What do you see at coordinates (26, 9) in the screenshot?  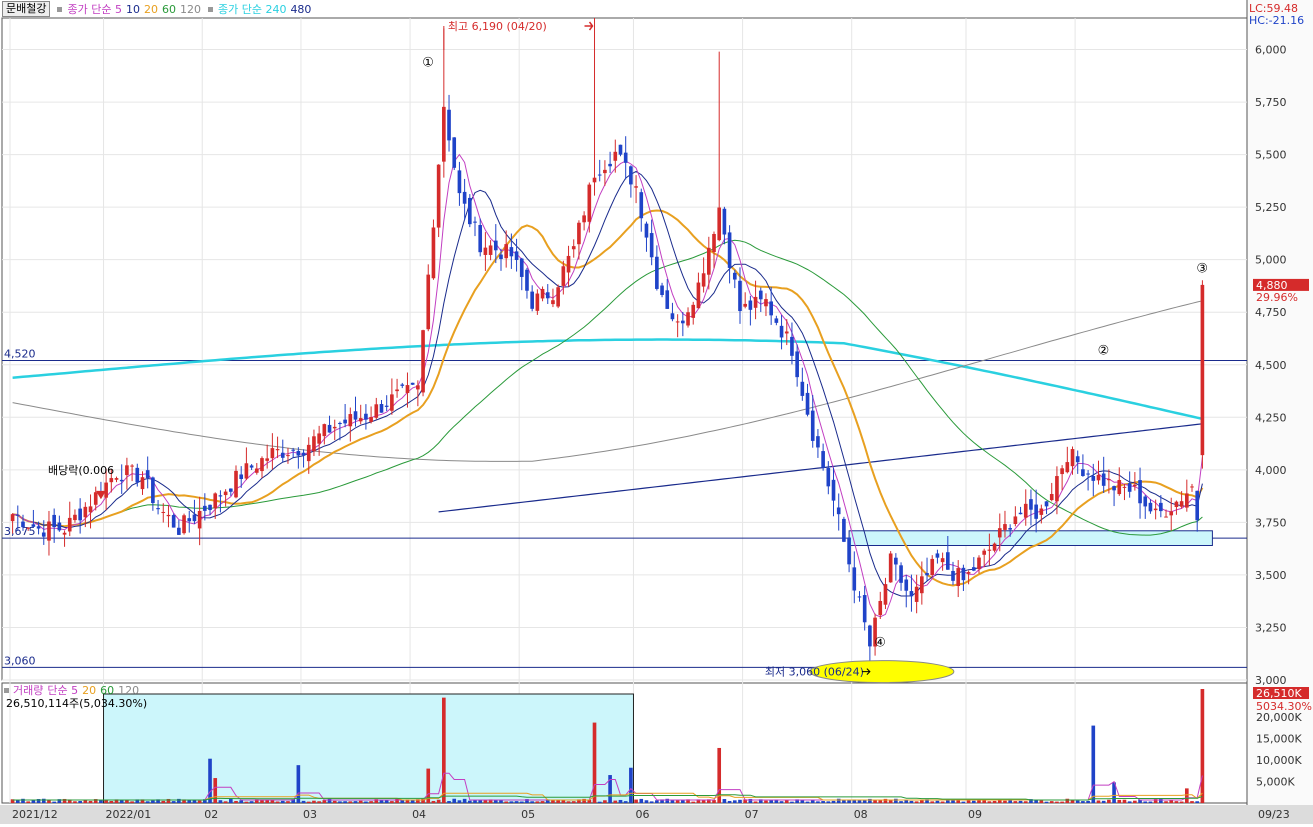 I see `stock-name: 문배철강` at bounding box center [26, 9].